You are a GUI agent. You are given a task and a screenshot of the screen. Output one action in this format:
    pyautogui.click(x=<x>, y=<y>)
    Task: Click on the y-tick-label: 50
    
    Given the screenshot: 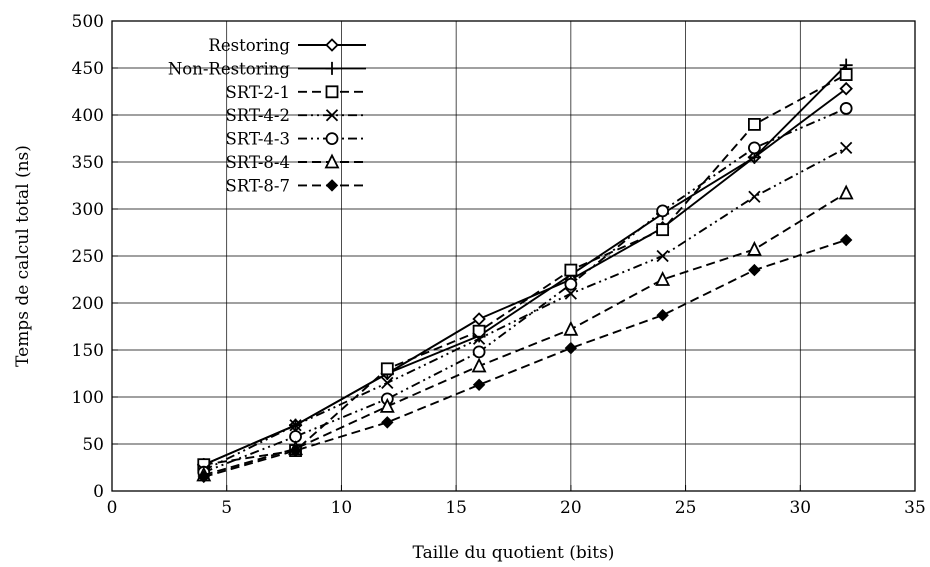 What is the action you would take?
    pyautogui.click(x=93, y=445)
    